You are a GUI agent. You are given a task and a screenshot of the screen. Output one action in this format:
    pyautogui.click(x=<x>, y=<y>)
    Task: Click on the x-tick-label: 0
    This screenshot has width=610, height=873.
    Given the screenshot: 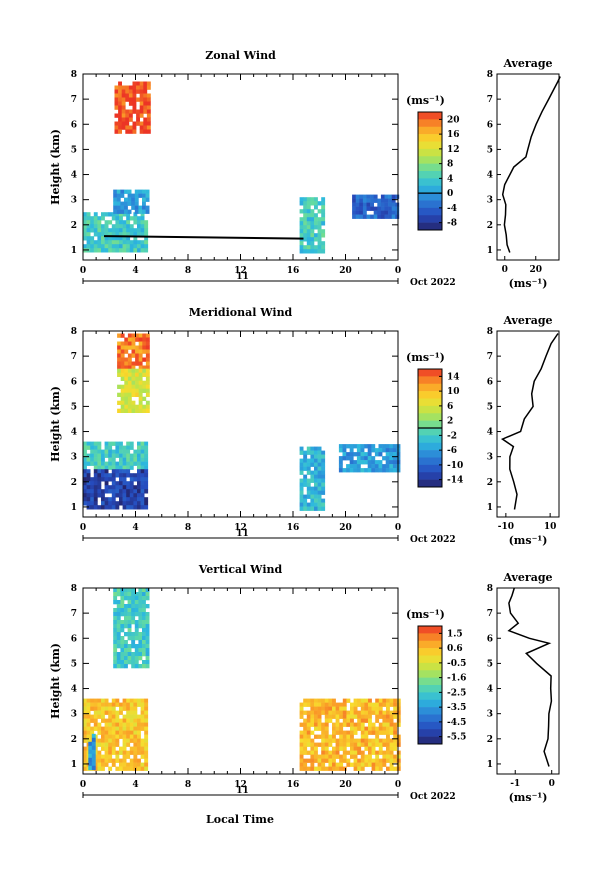 What is the action you would take?
    pyautogui.click(x=398, y=785)
    